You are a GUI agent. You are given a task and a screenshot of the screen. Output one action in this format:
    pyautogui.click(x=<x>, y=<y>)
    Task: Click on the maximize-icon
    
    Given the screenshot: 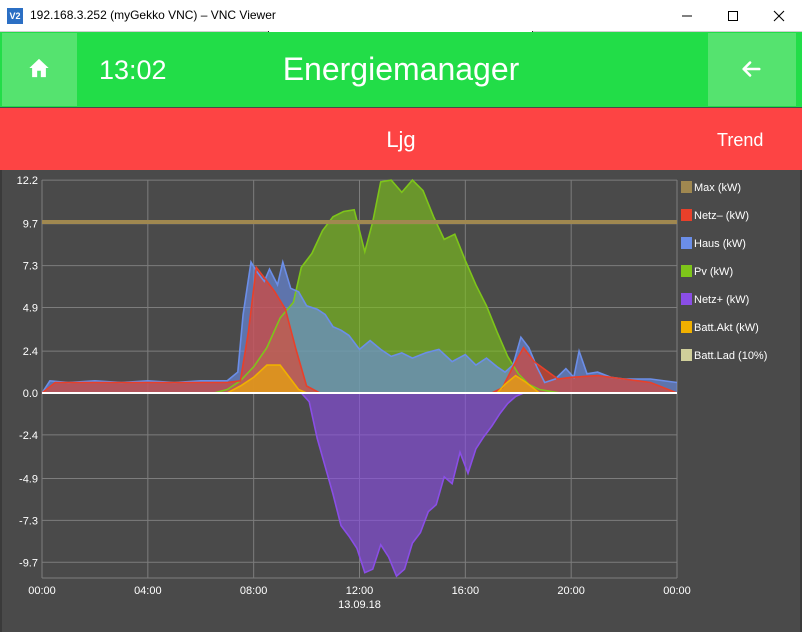 What is the action you would take?
    pyautogui.click(x=733, y=16)
    